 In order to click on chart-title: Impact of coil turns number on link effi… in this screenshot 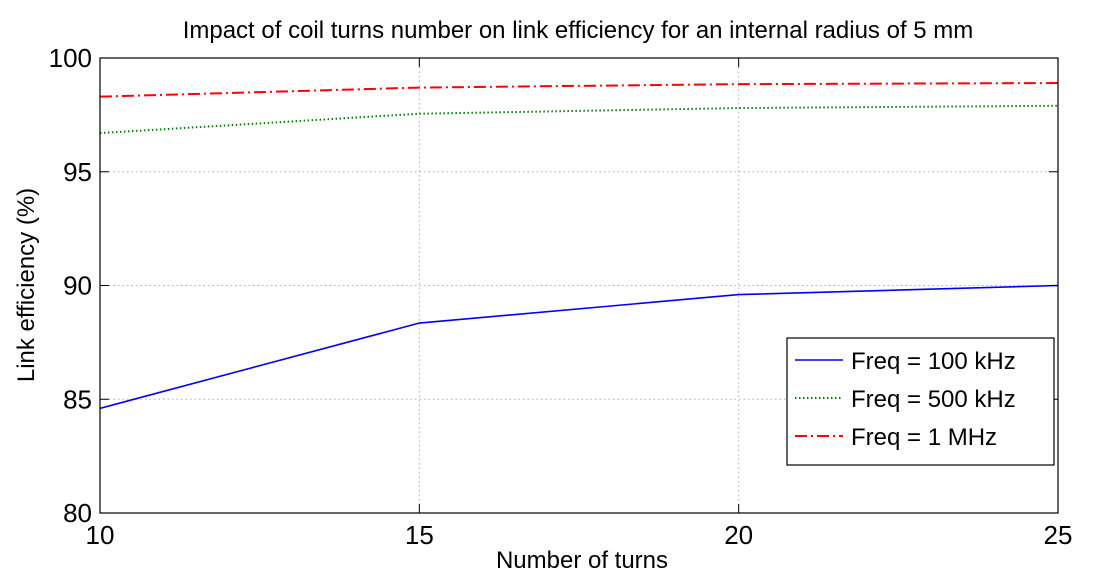, I will do `click(578, 30)`.